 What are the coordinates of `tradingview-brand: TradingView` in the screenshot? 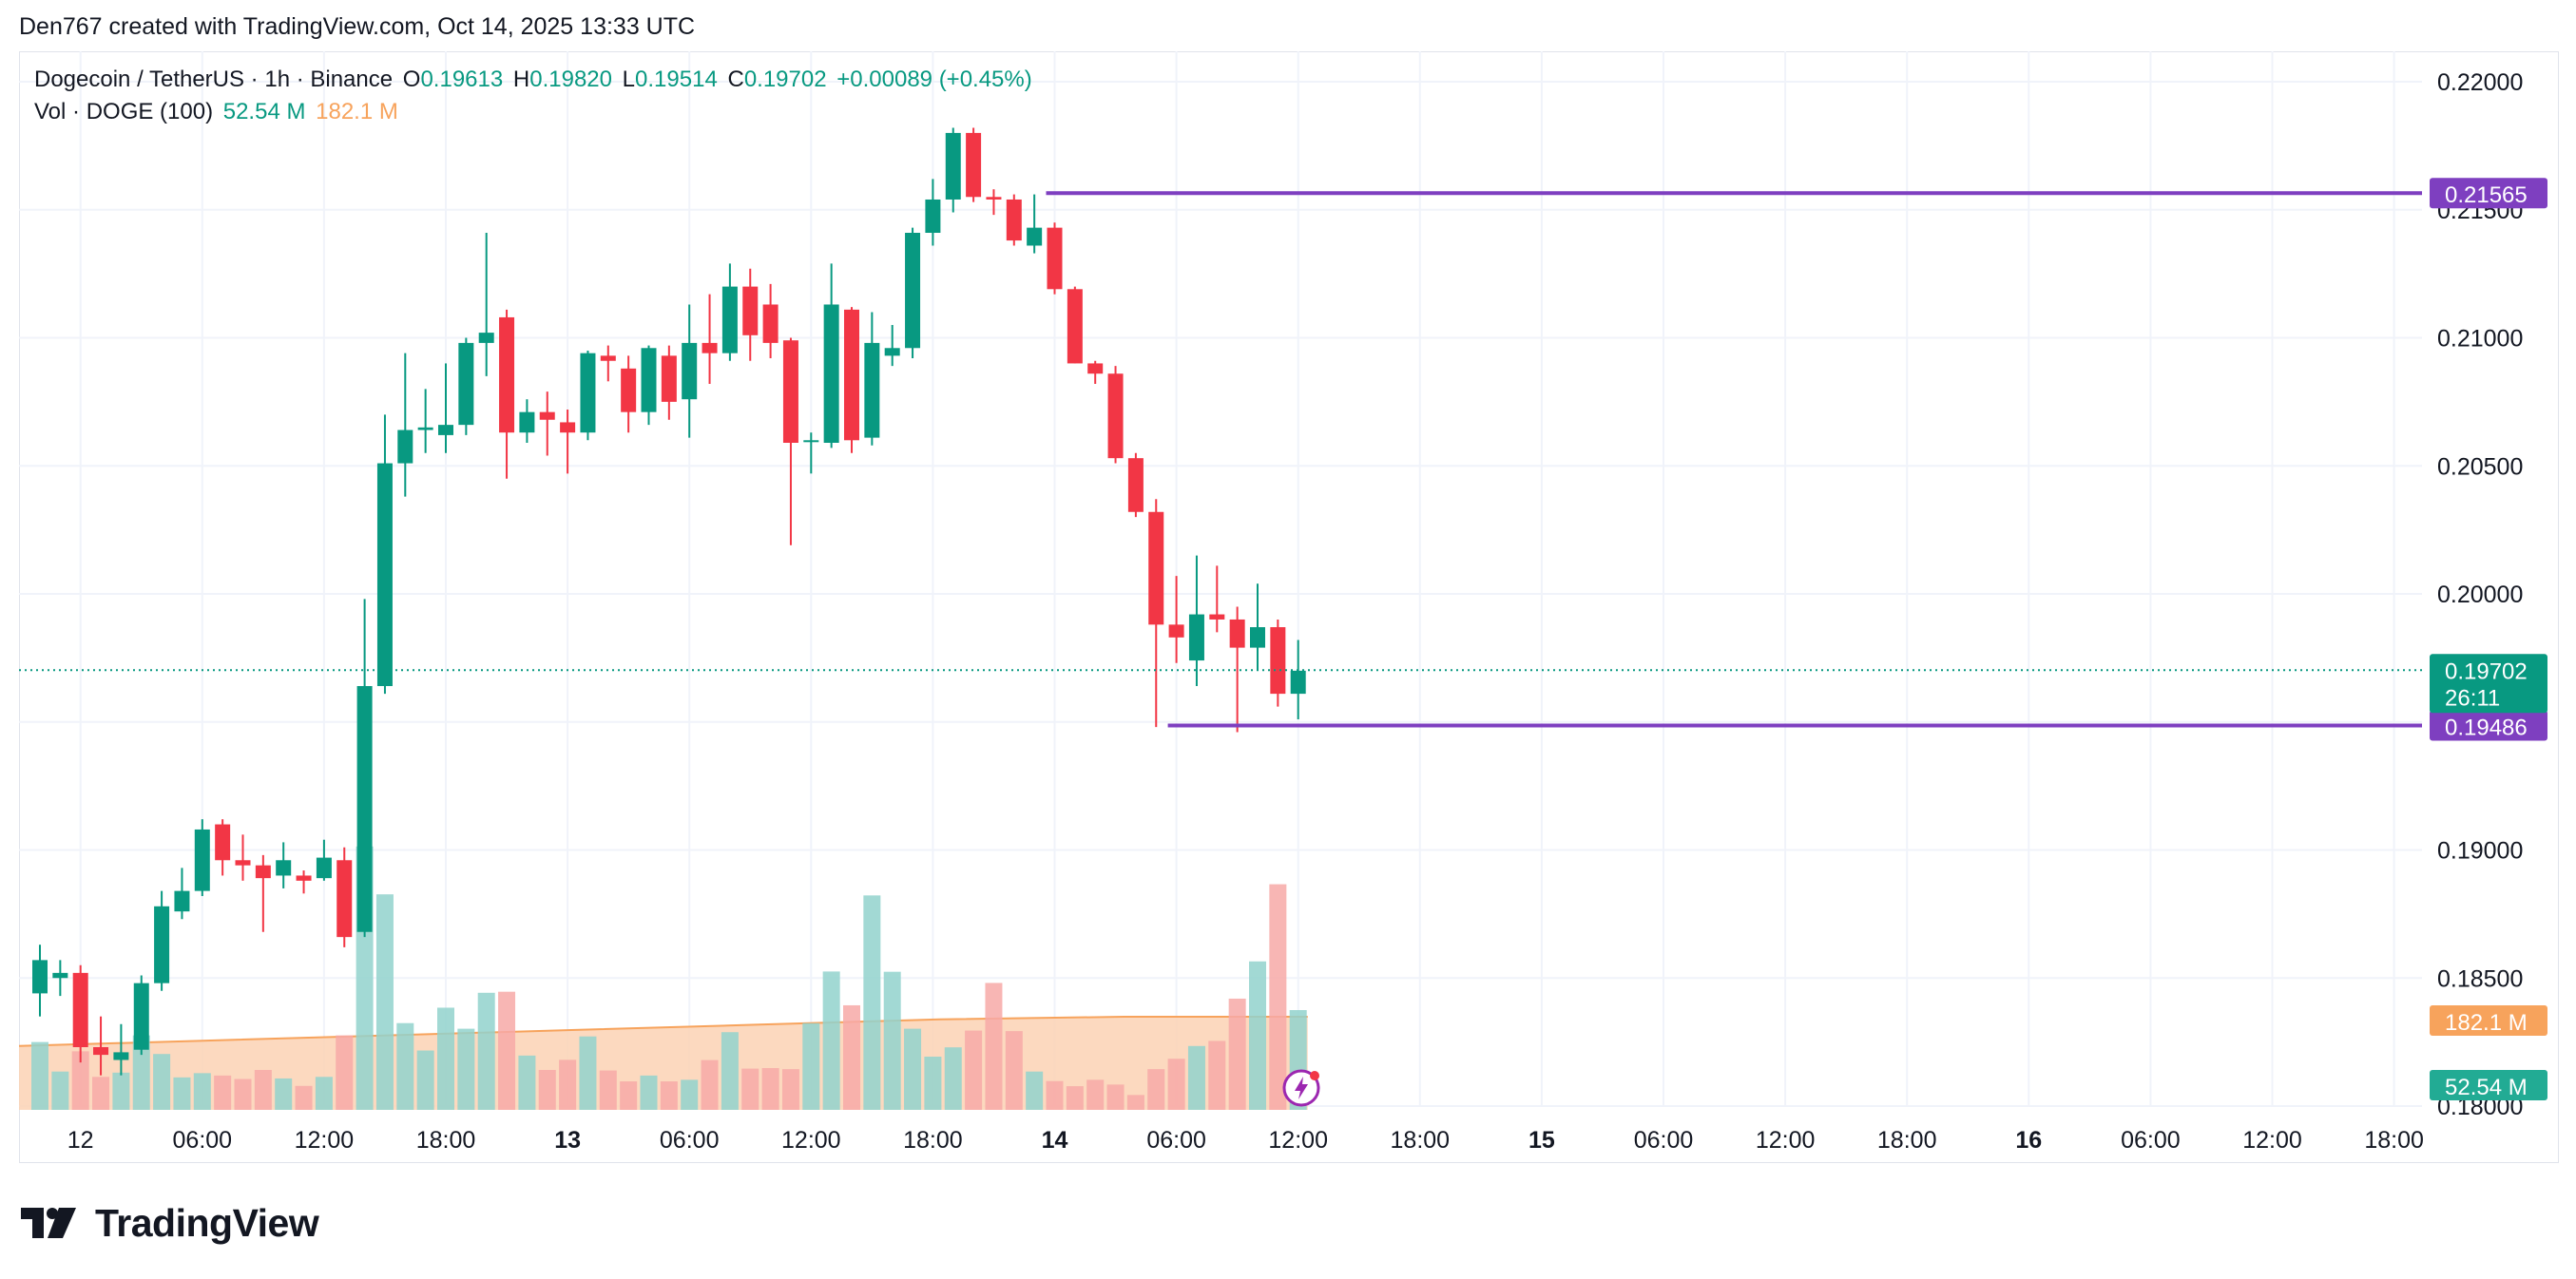 It's located at (207, 1222).